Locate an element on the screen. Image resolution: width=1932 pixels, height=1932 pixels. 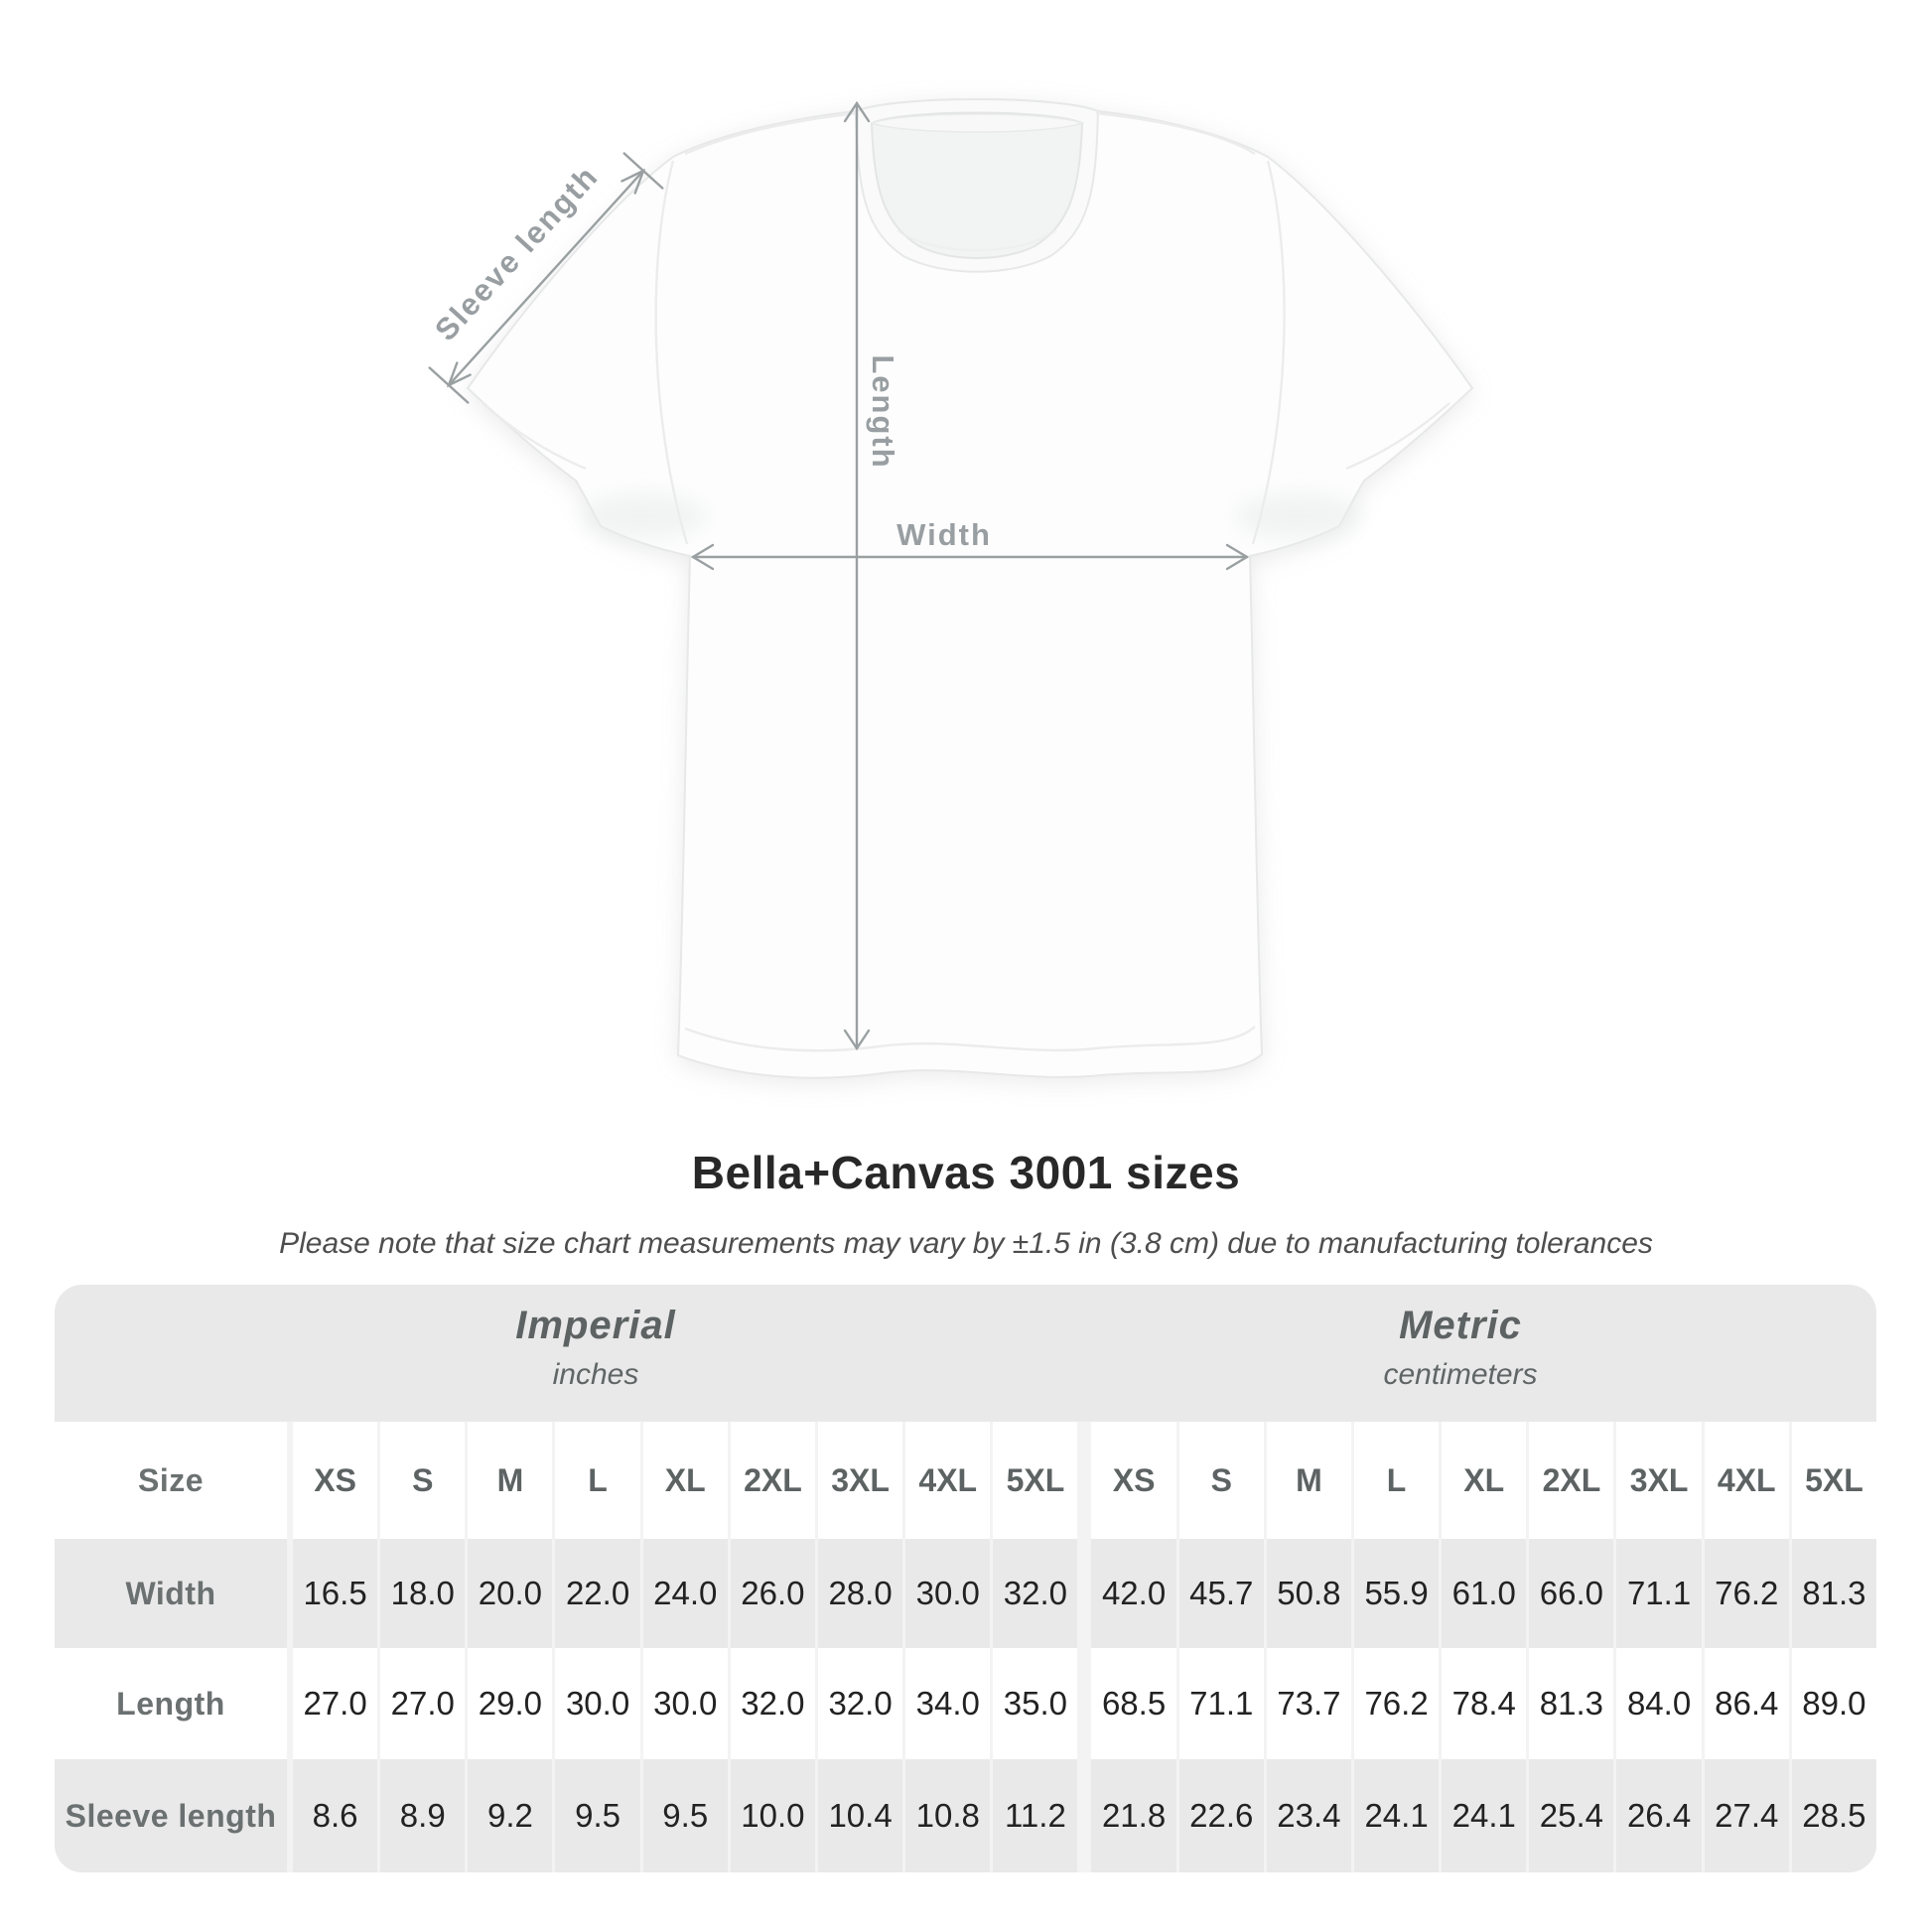
value-cell-imperial: 22.0 is located at coordinates (597, 1594).